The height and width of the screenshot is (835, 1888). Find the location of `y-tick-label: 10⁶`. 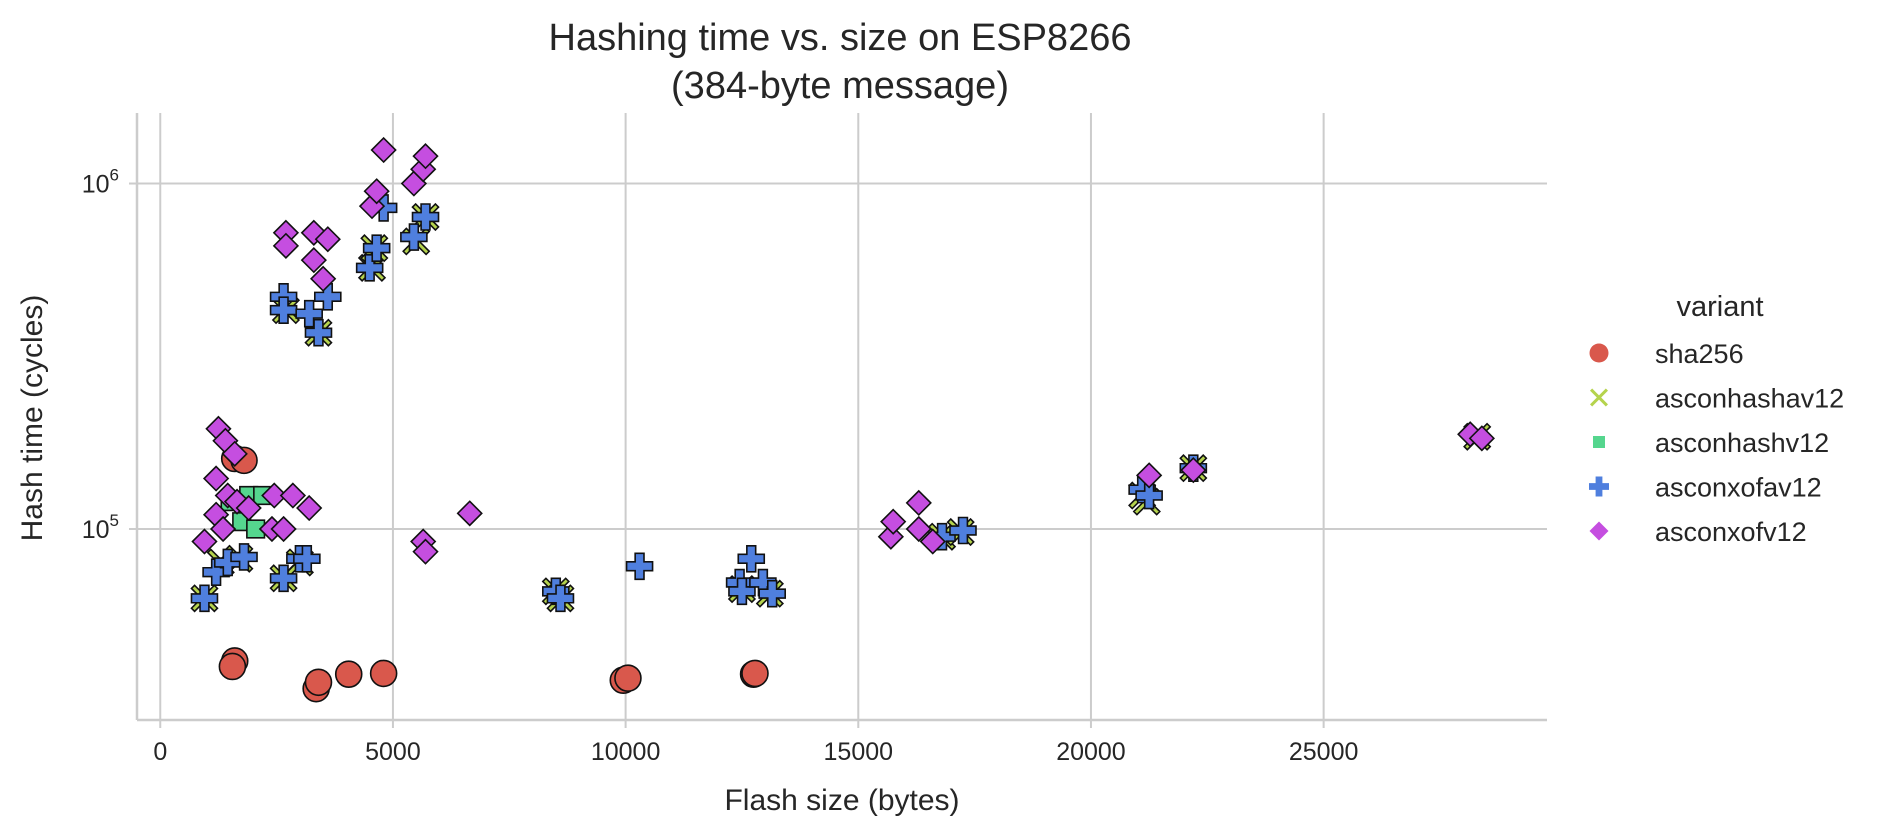

y-tick-label: 10⁶ is located at coordinates (100, 182).